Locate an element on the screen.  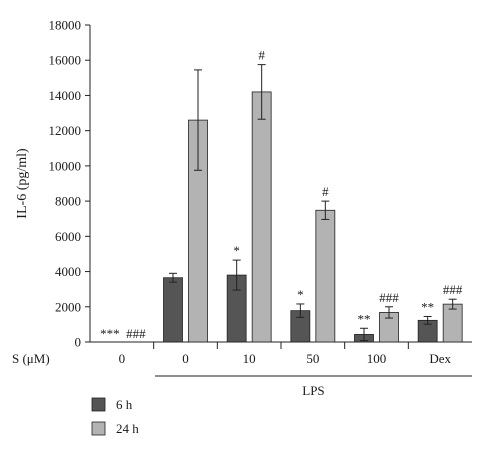
significance-mark: *** is located at coordinates (110, 333).